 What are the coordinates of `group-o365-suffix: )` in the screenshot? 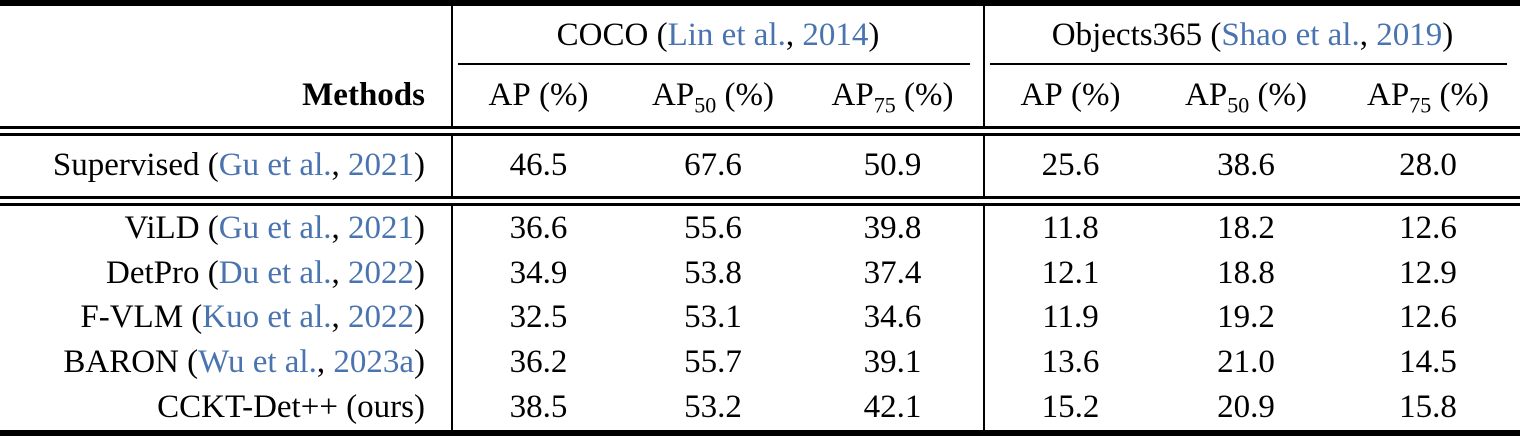 It's located at (1448, 35).